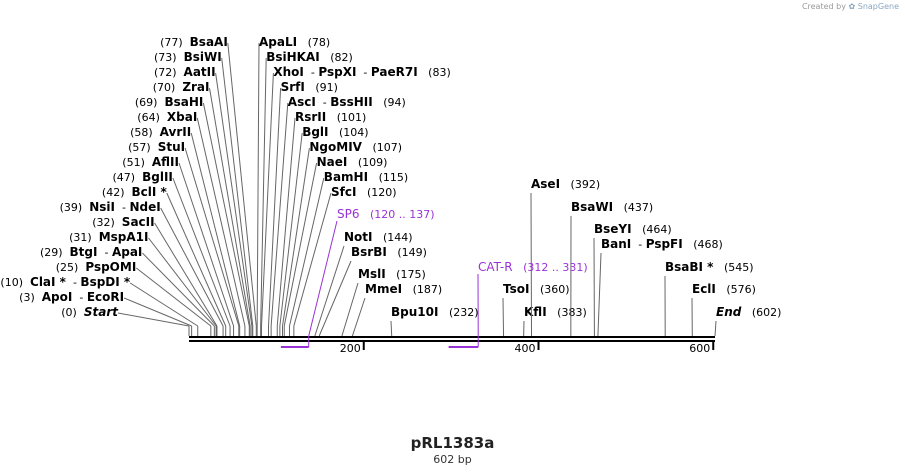  I want to click on site-position: (58), so click(141, 132).